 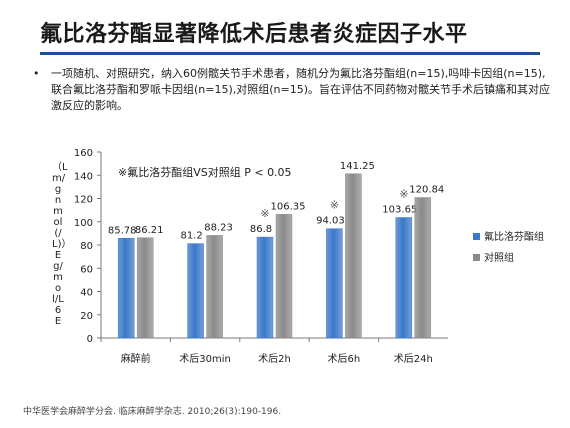 I want to click on y-tick-label: 140, so click(x=83, y=176).